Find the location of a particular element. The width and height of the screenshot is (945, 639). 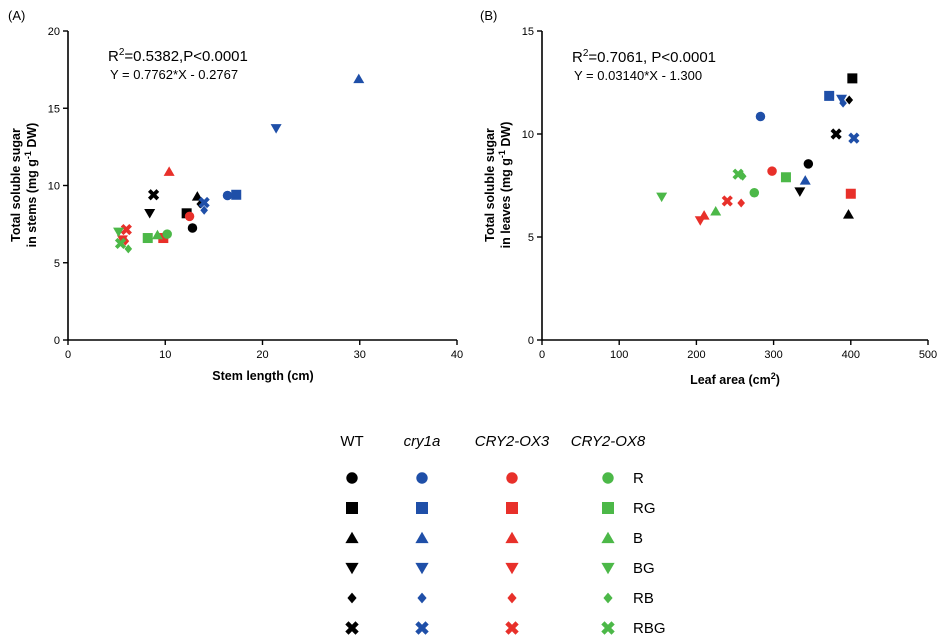

legend-marker-wt-bg is located at coordinates (352, 568).